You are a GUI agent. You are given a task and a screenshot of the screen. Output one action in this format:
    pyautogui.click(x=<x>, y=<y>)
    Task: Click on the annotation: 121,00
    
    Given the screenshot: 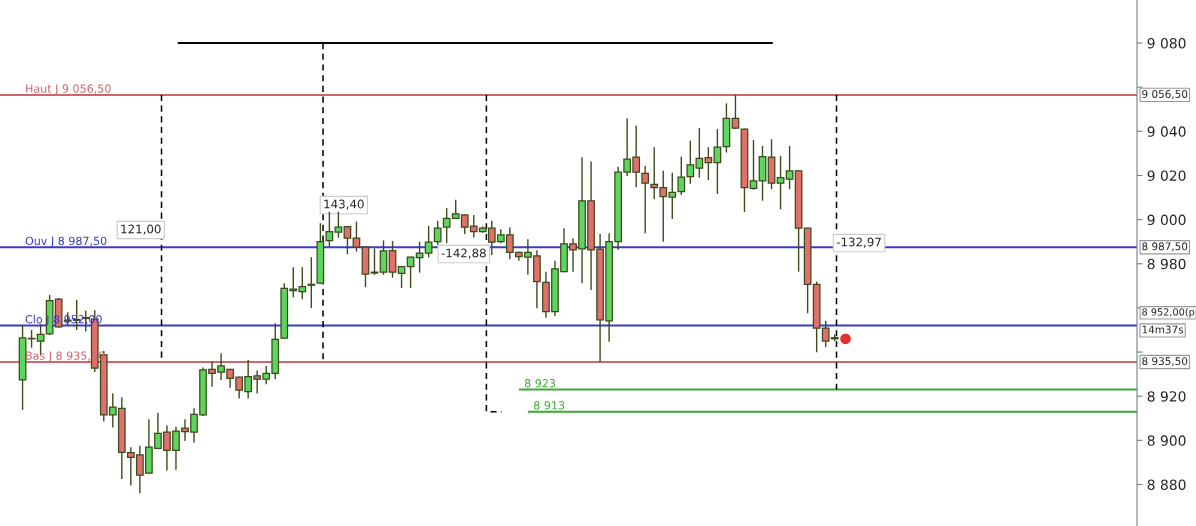 What is the action you would take?
    pyautogui.click(x=141, y=229)
    